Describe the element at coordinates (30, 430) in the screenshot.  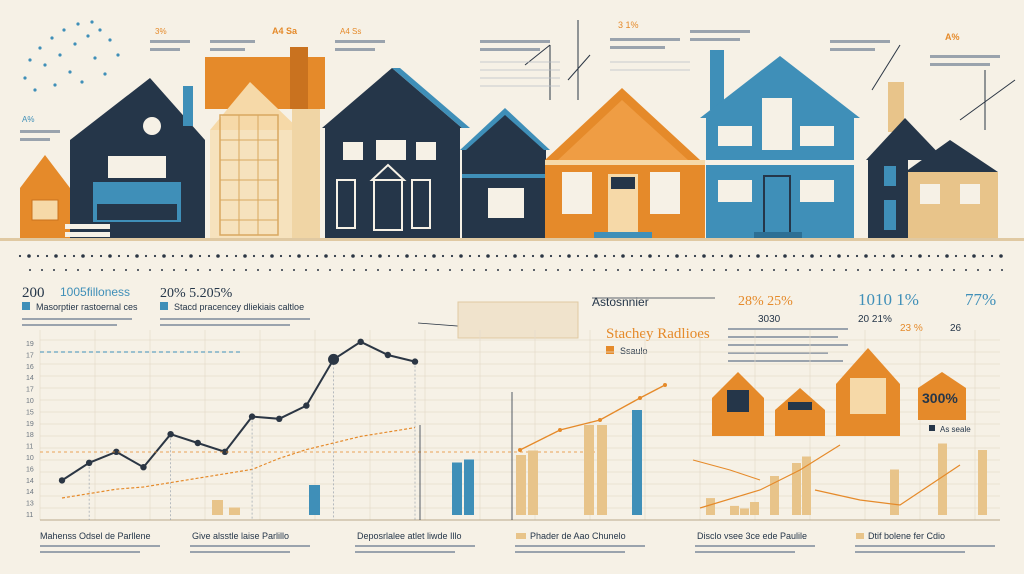
I see `y-tick-labels: 19 17 16 14 17 10 15 19 18 11 10 16 14 14 13 11` at that location.